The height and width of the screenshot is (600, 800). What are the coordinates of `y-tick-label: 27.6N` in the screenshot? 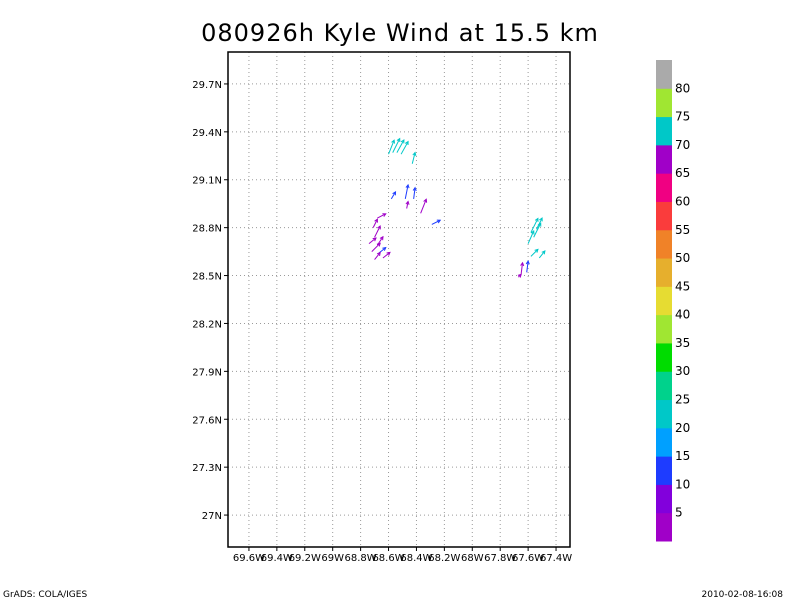 It's located at (207, 420).